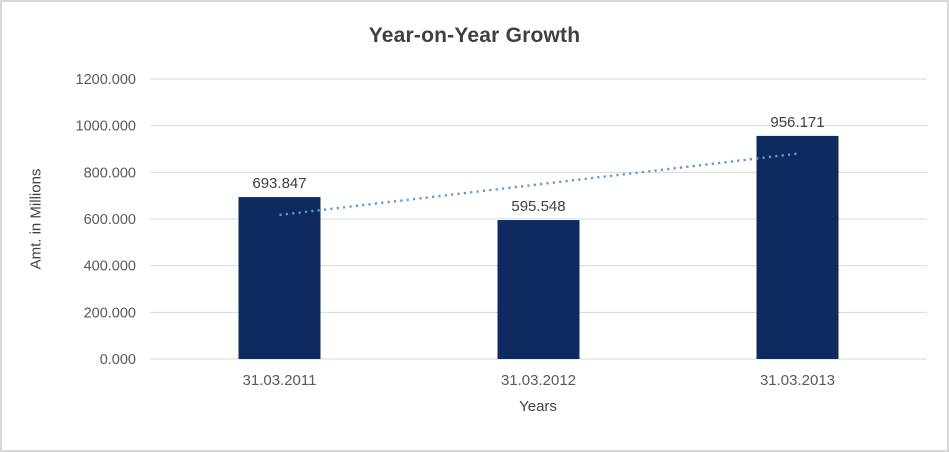 This screenshot has height=452, width=949. Describe the element at coordinates (106, 127) in the screenshot. I see `y-tick-label: 1000.000` at that location.